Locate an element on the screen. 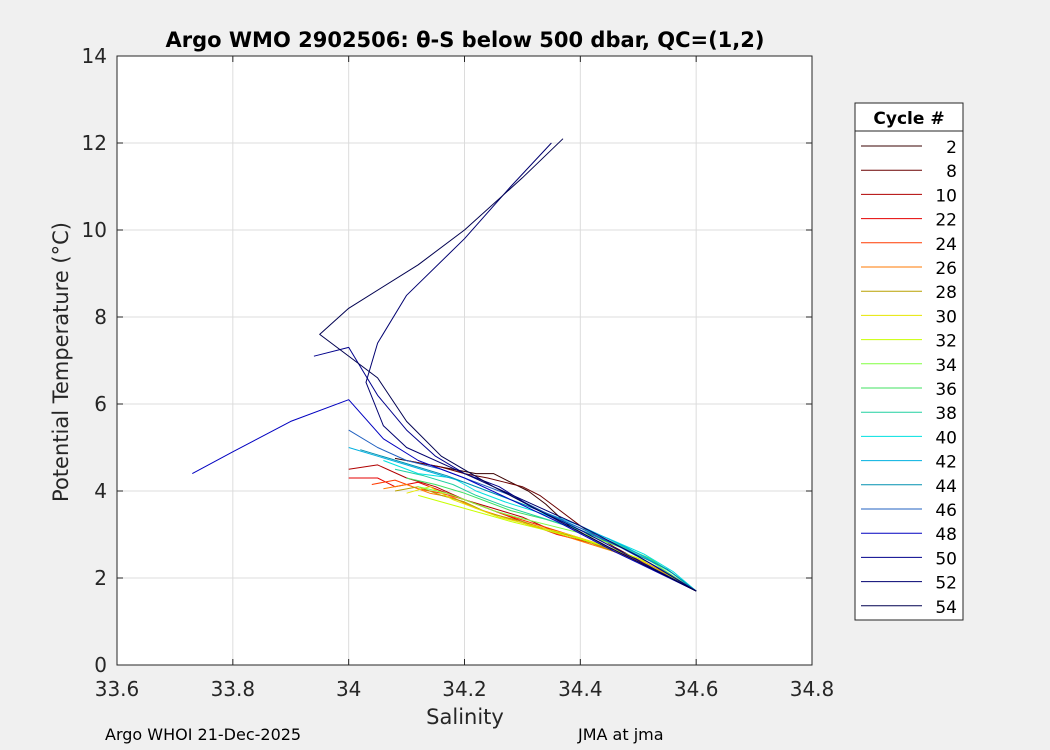 The image size is (1050, 750). legend-entry-label: 24 is located at coordinates (946, 245).